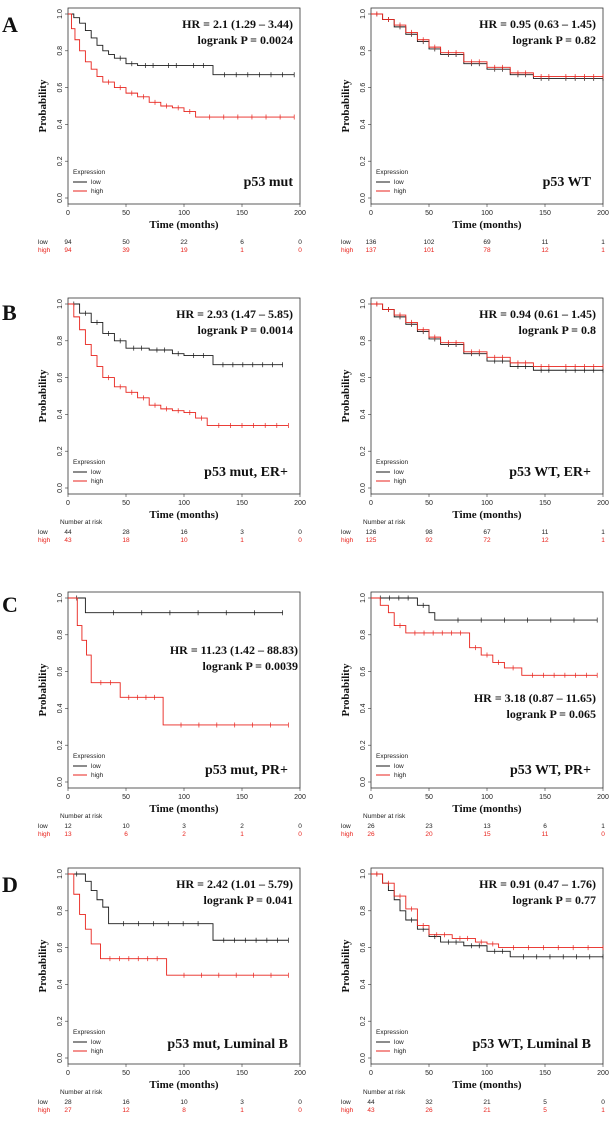  What do you see at coordinates (126, 242) in the screenshot?
I see `risk-count-low: 50` at bounding box center [126, 242].